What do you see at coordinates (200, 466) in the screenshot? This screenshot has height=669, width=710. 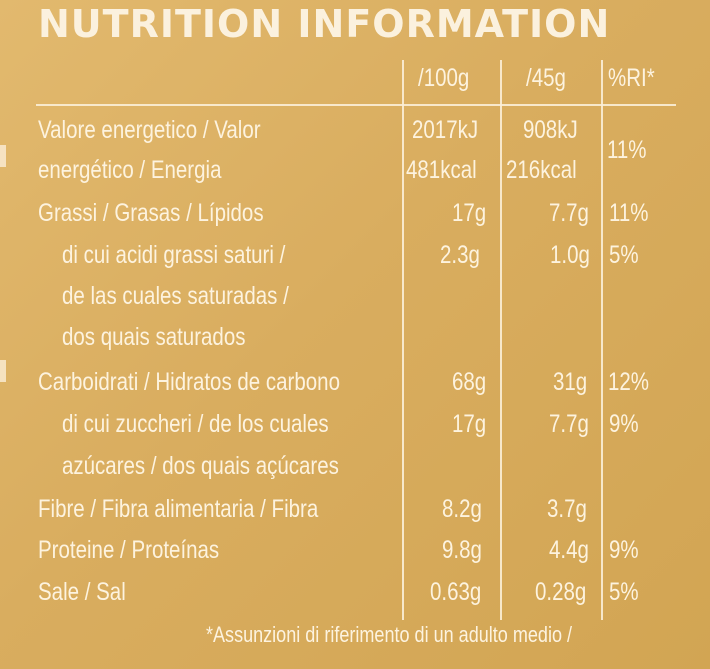 I see `row-label: azúcares / dos quais açúcares` at bounding box center [200, 466].